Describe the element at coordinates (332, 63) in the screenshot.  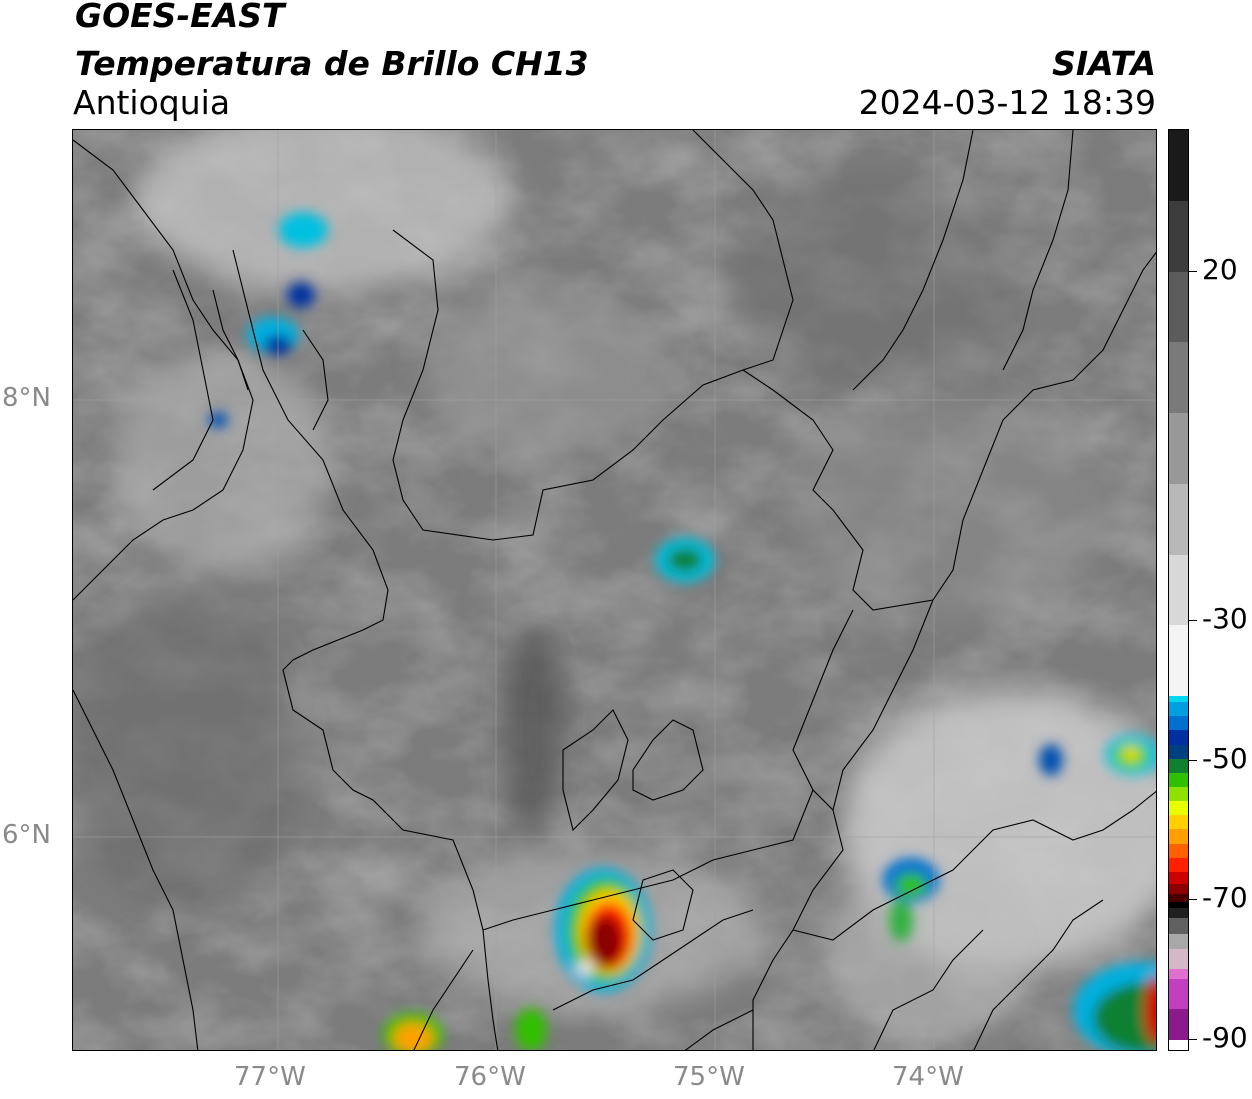
I see `product-title: Temperatura de Brillo CH13` at that location.